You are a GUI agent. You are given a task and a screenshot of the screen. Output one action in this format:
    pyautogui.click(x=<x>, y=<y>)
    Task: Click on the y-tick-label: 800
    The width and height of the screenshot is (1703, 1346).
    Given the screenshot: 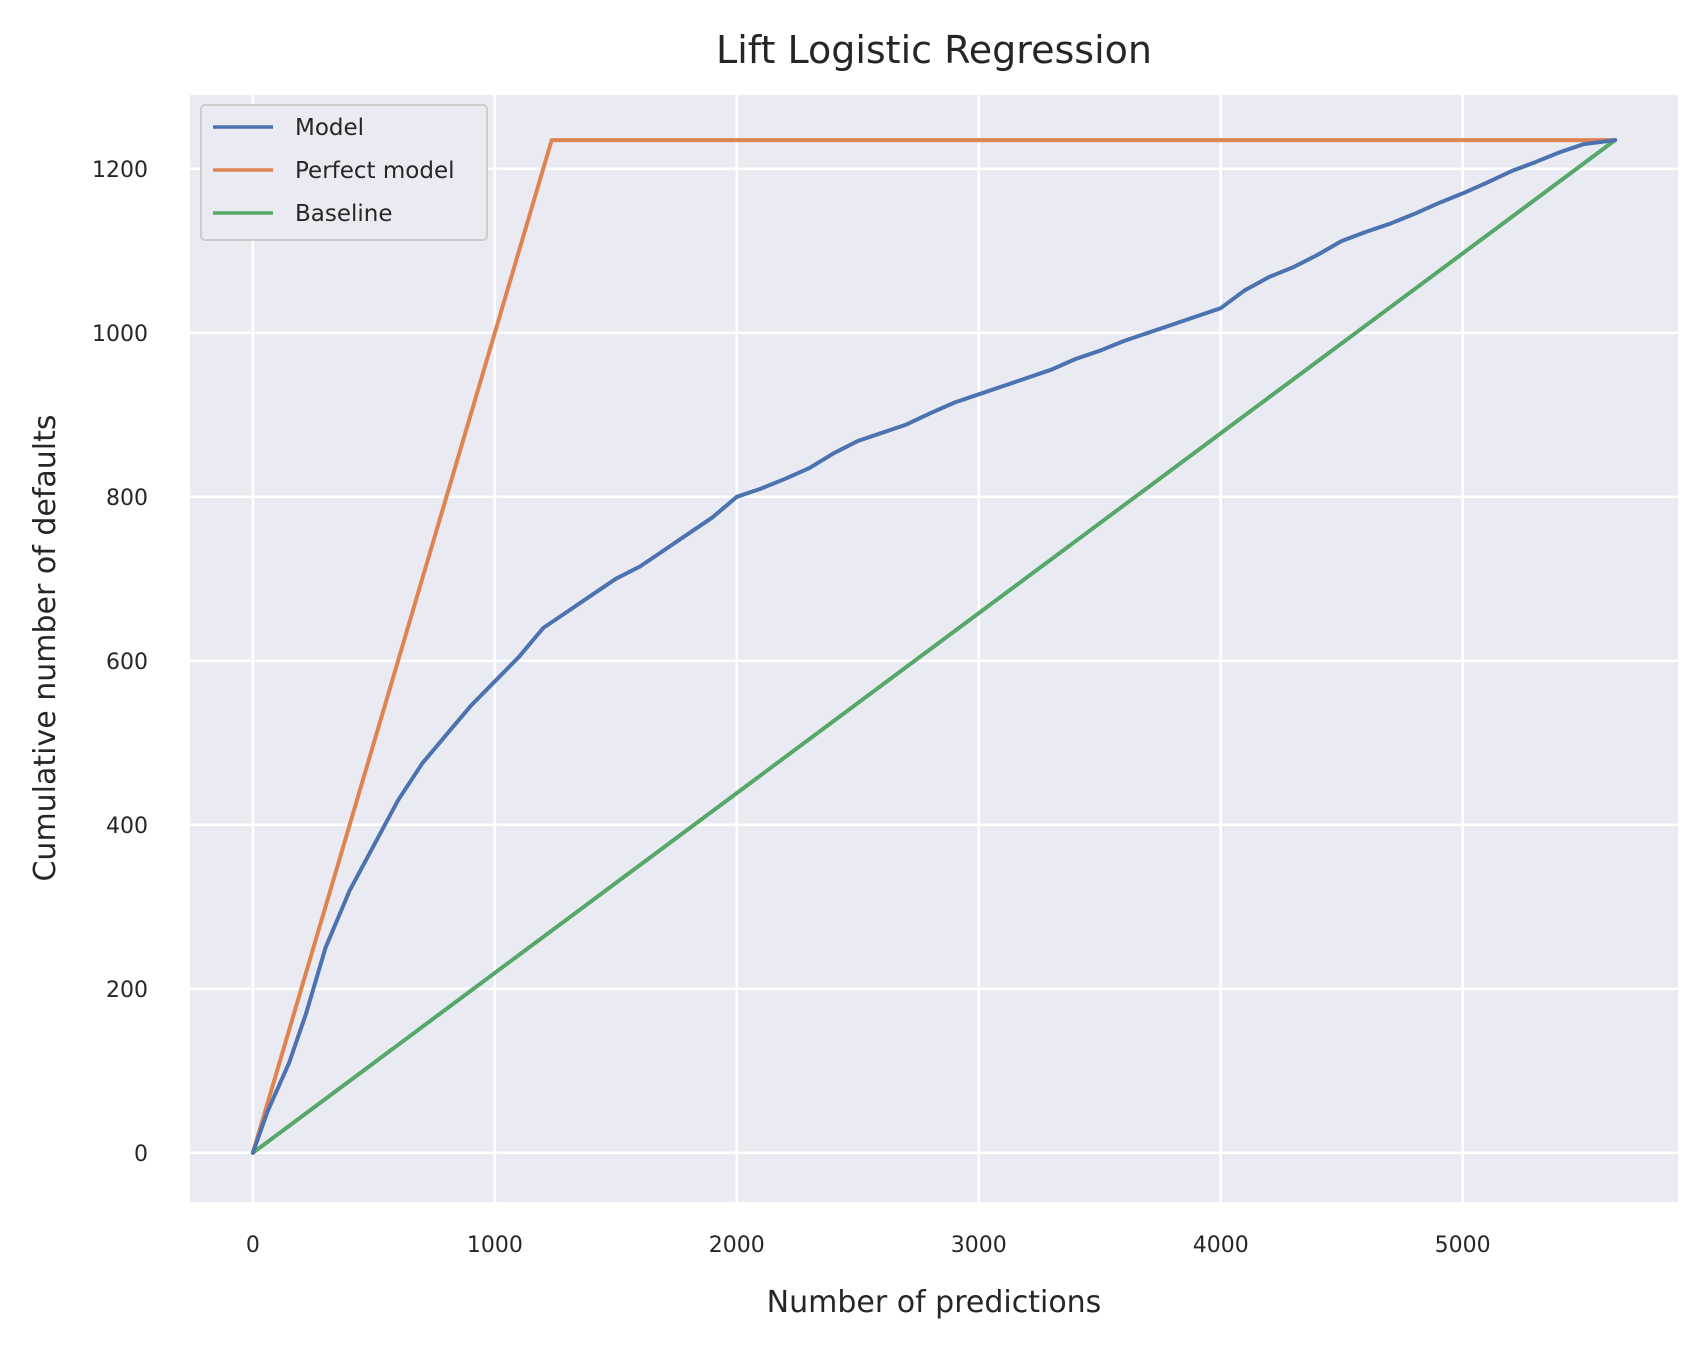 What is the action you would take?
    pyautogui.click(x=127, y=498)
    